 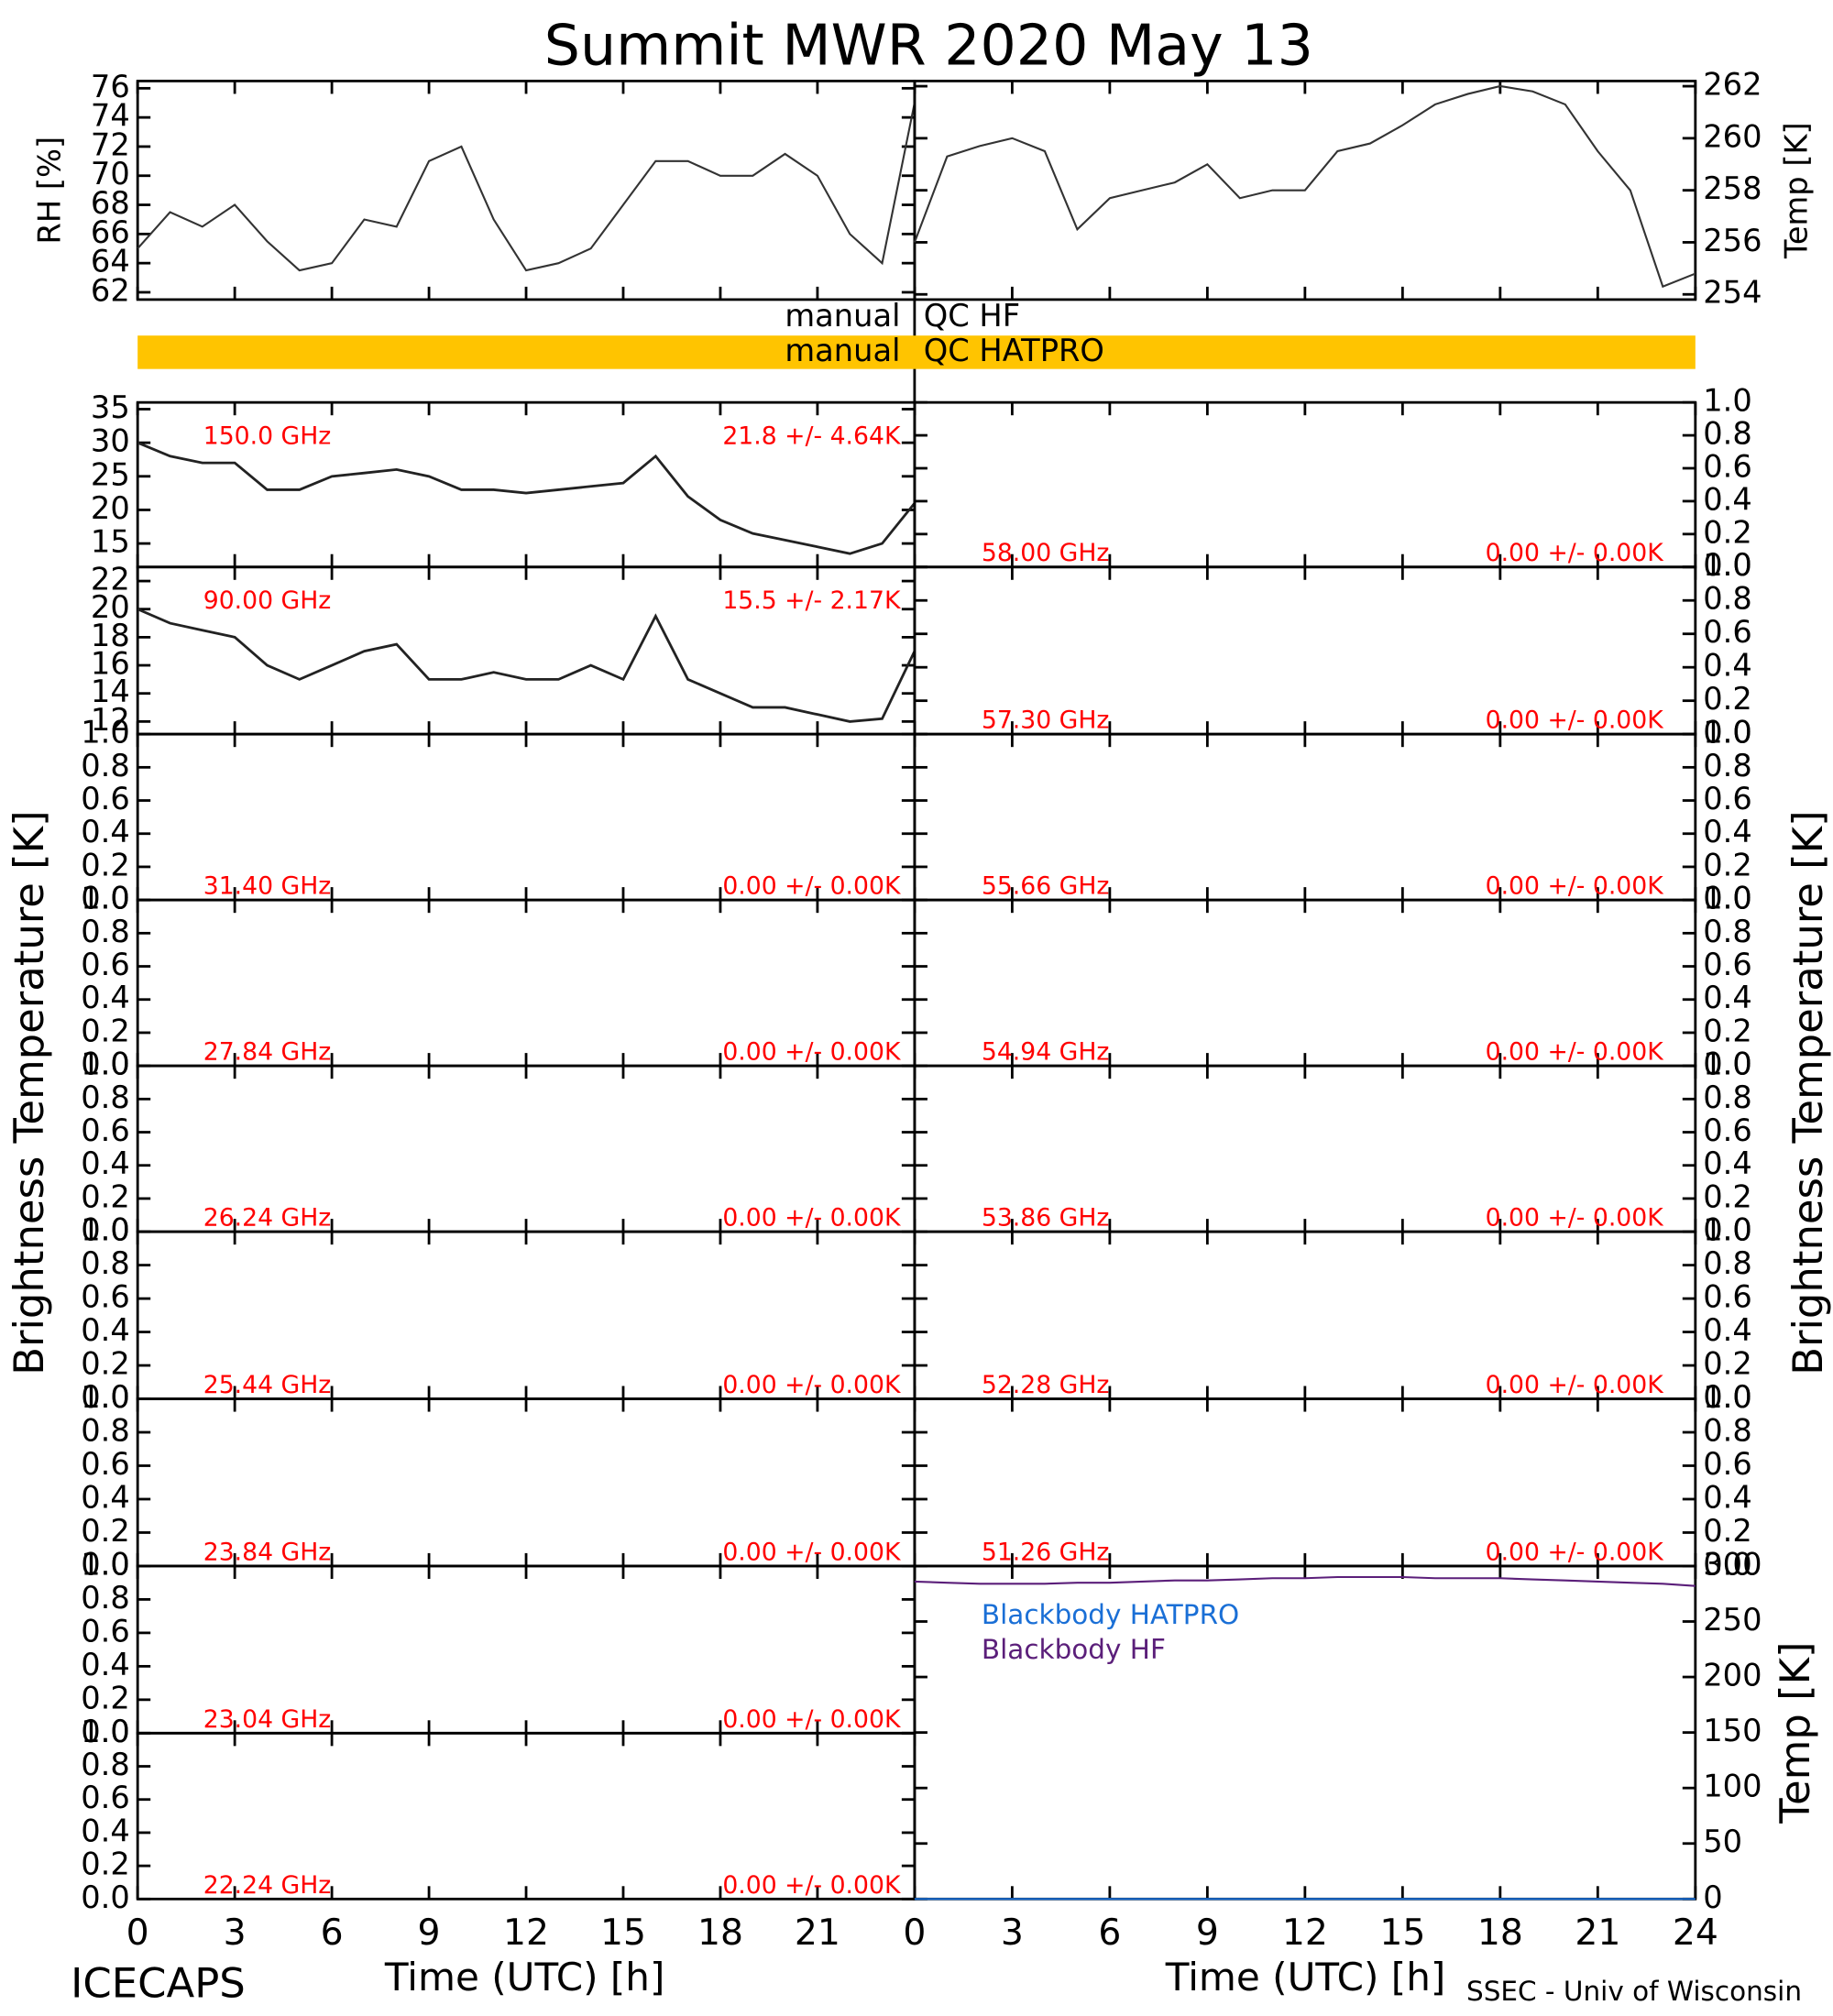 I want to click on qc-label: QC HF, so click(x=972, y=316).